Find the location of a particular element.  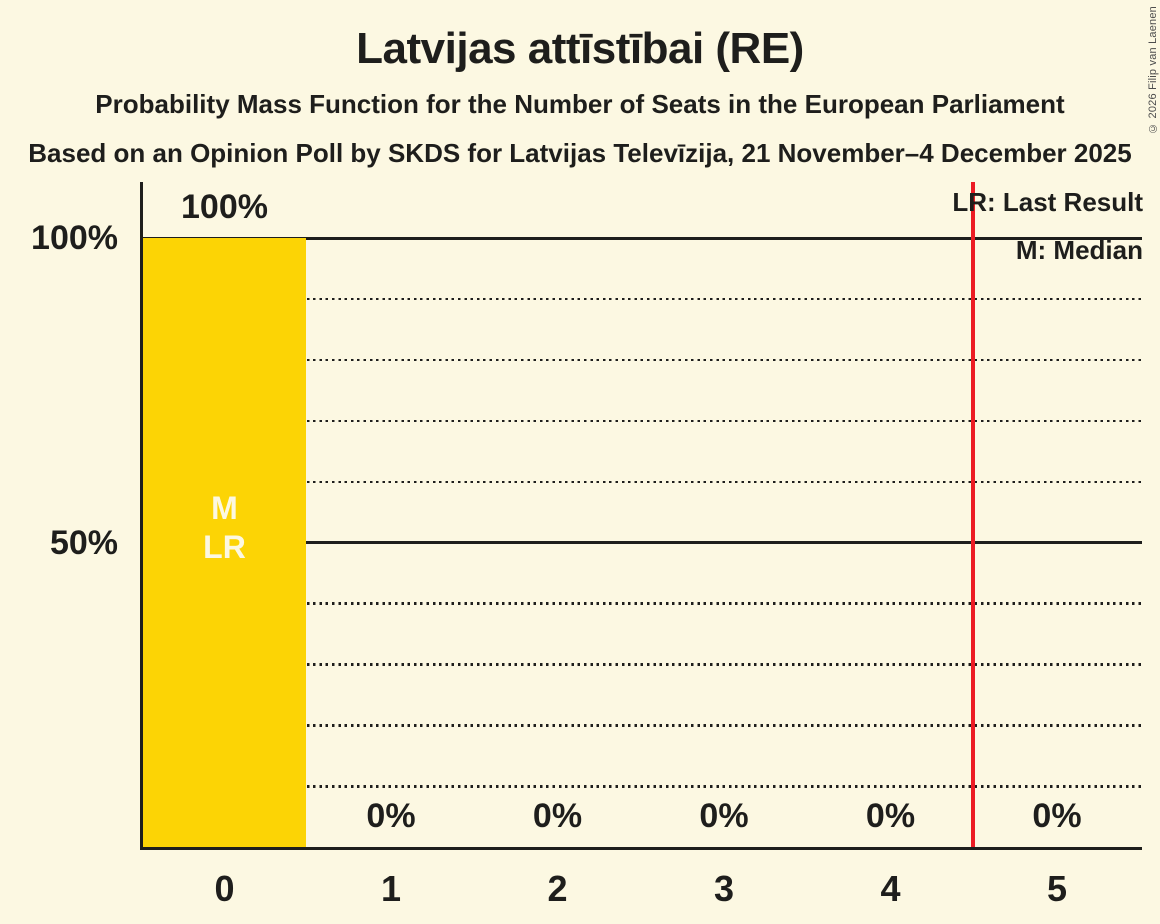

y-tick-label-50pct: 50% is located at coordinates (83, 542).